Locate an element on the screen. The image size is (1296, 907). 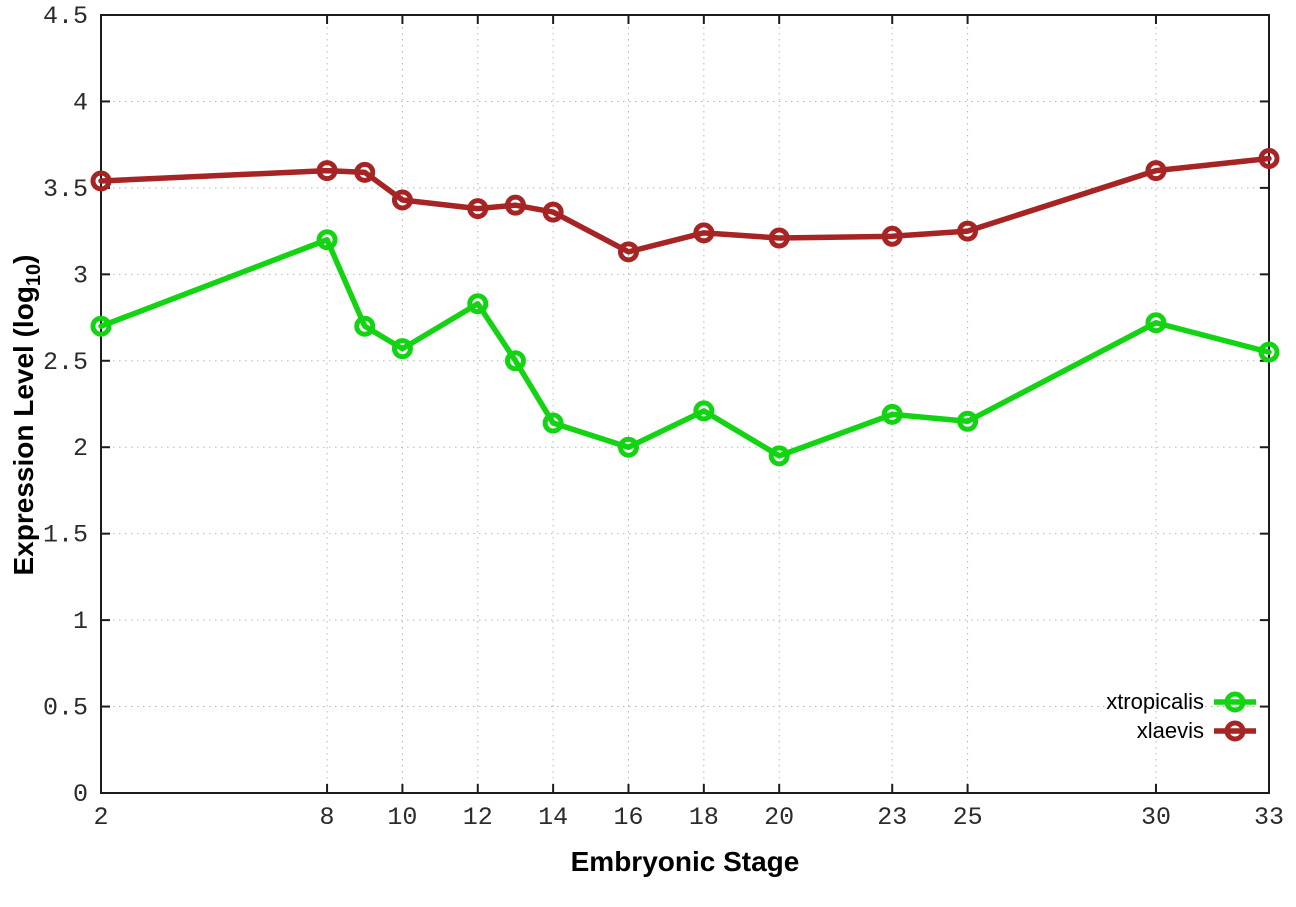
x-tick-label: 16 is located at coordinates (628, 817).